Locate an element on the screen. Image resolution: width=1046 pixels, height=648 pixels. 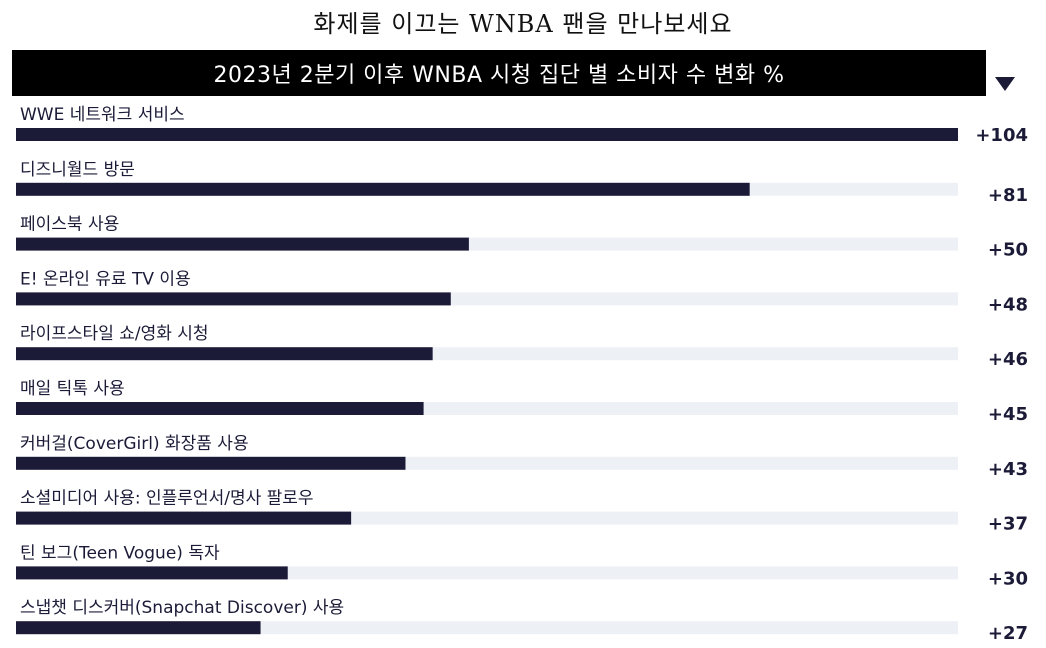
value-label: +104 is located at coordinates (1001, 135).